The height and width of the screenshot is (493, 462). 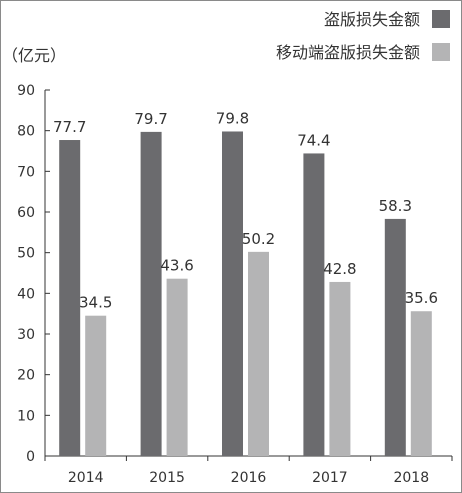 I want to click on y-tick-label: 90, so click(x=26, y=91).